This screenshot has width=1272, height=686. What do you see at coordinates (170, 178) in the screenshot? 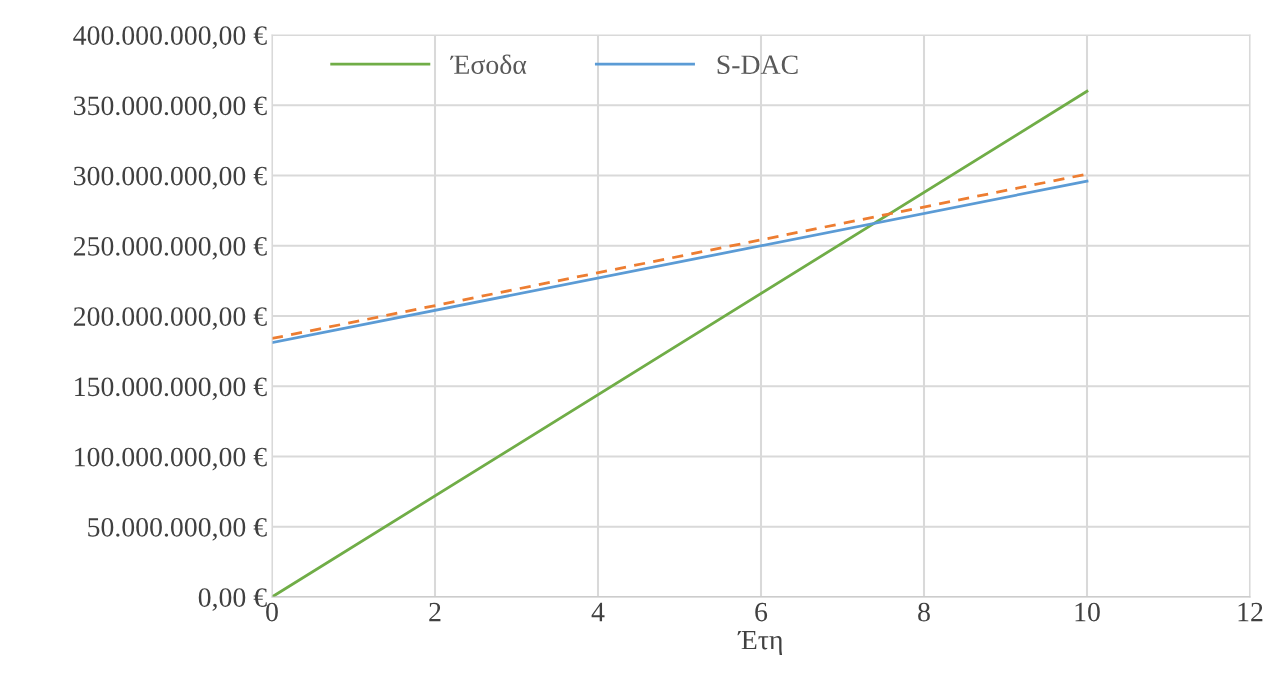
I see `y-tick-label: 300.000.000,00 €` at bounding box center [170, 178].